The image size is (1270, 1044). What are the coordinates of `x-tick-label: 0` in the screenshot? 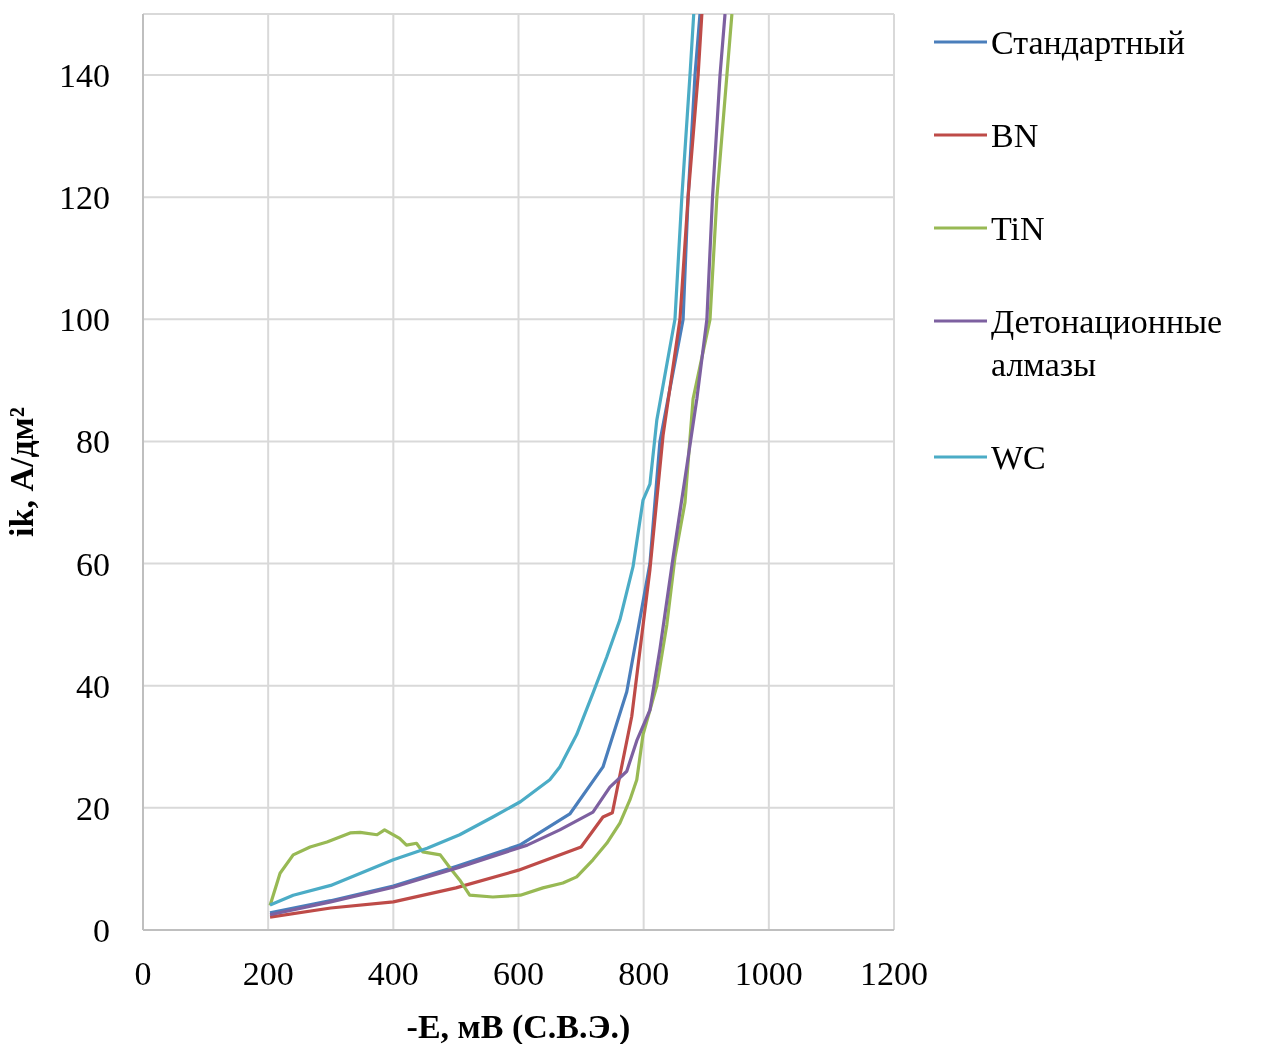 It's located at (143, 973).